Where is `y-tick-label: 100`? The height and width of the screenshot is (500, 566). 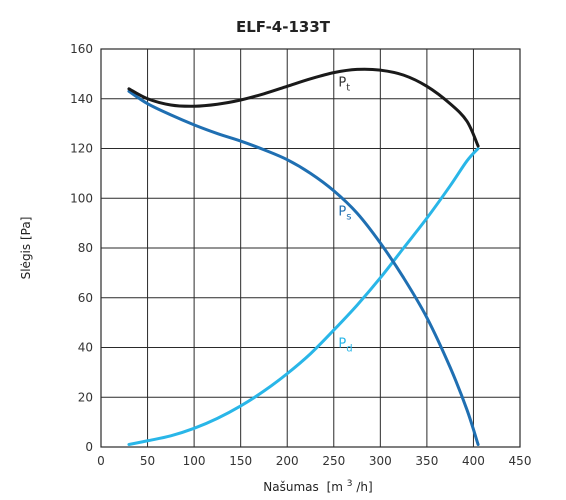 y-tick-label: 100 is located at coordinates (81, 198).